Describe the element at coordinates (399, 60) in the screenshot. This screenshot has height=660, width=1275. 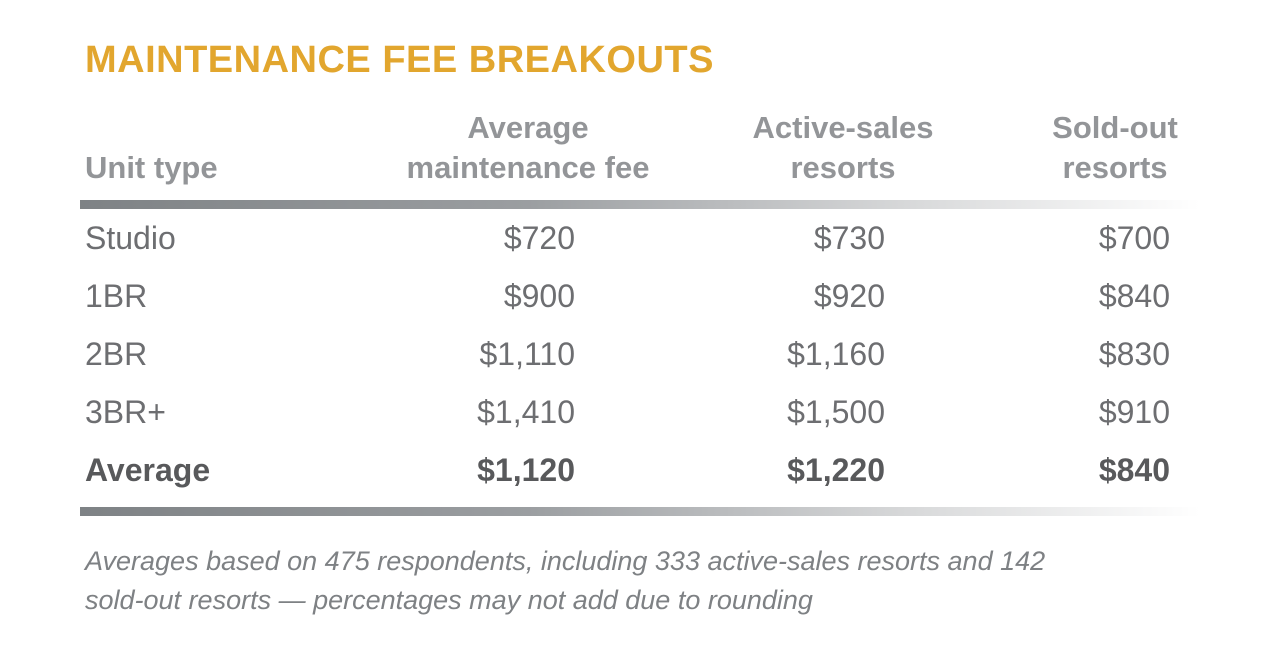
I see `page-title: MAINTENANCE FEE BREAKOUTS` at that location.